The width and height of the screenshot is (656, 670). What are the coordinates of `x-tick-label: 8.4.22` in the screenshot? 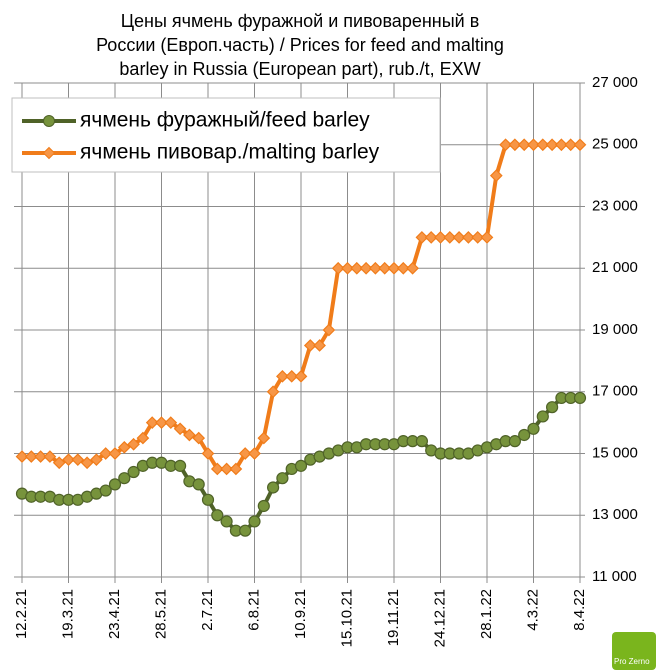 It's located at (579, 610).